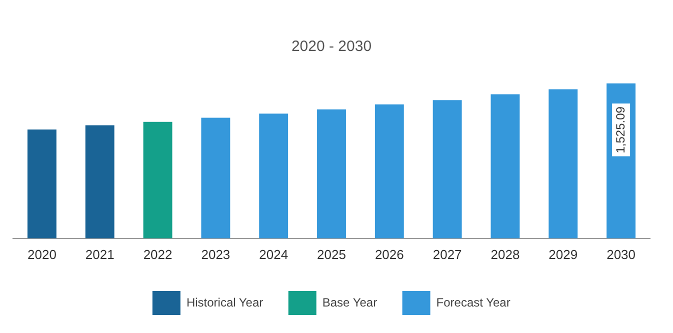 The width and height of the screenshot is (673, 333). Describe the element at coordinates (157, 254) in the screenshot. I see `x-tick-label: 2022` at that location.